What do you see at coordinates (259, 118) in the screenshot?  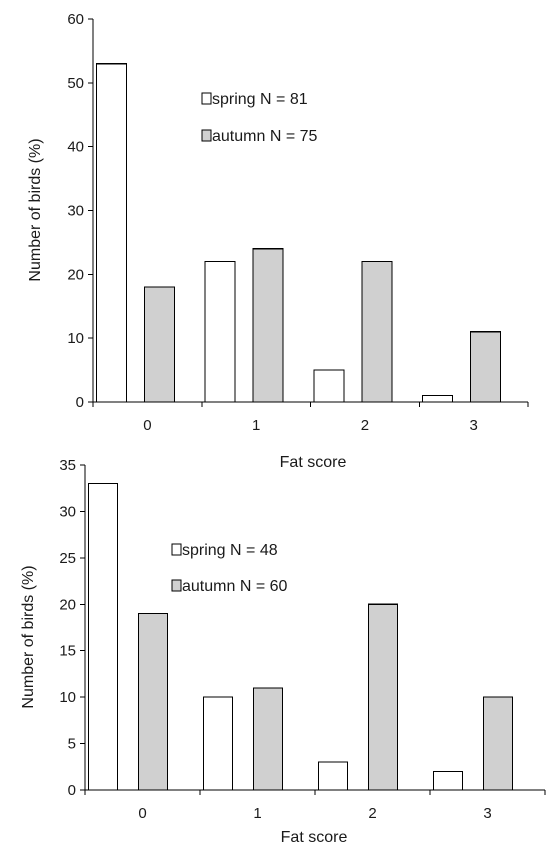 I see `legend: spring N = 81 autumn N = 75` at bounding box center [259, 118].